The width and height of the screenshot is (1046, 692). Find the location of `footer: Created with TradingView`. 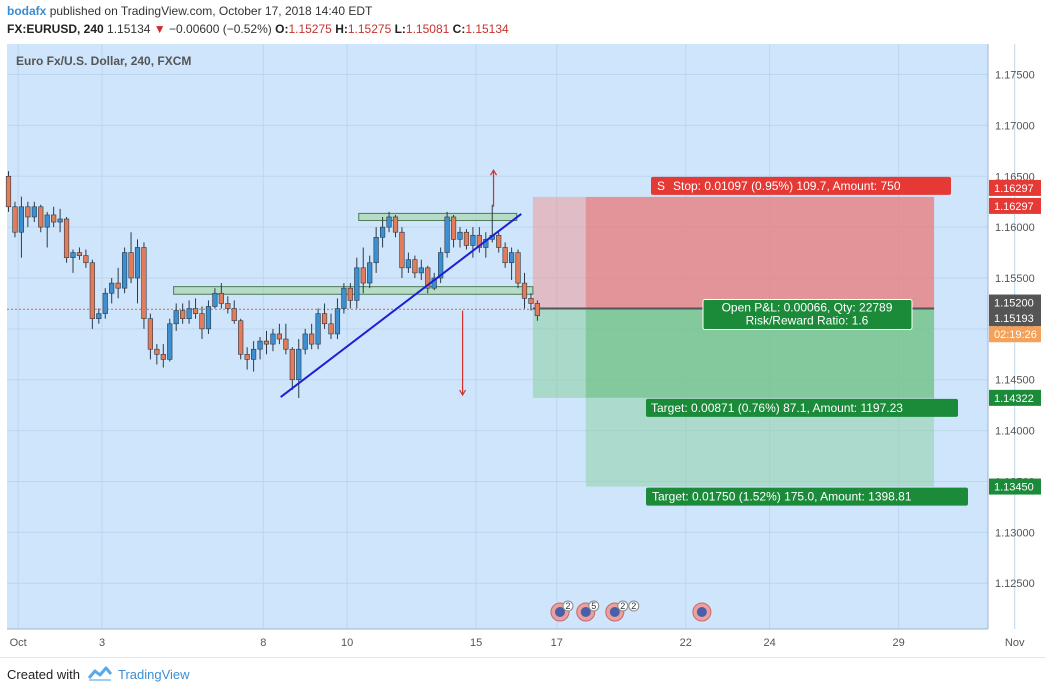

footer: Created with TradingView is located at coordinates (523, 674).